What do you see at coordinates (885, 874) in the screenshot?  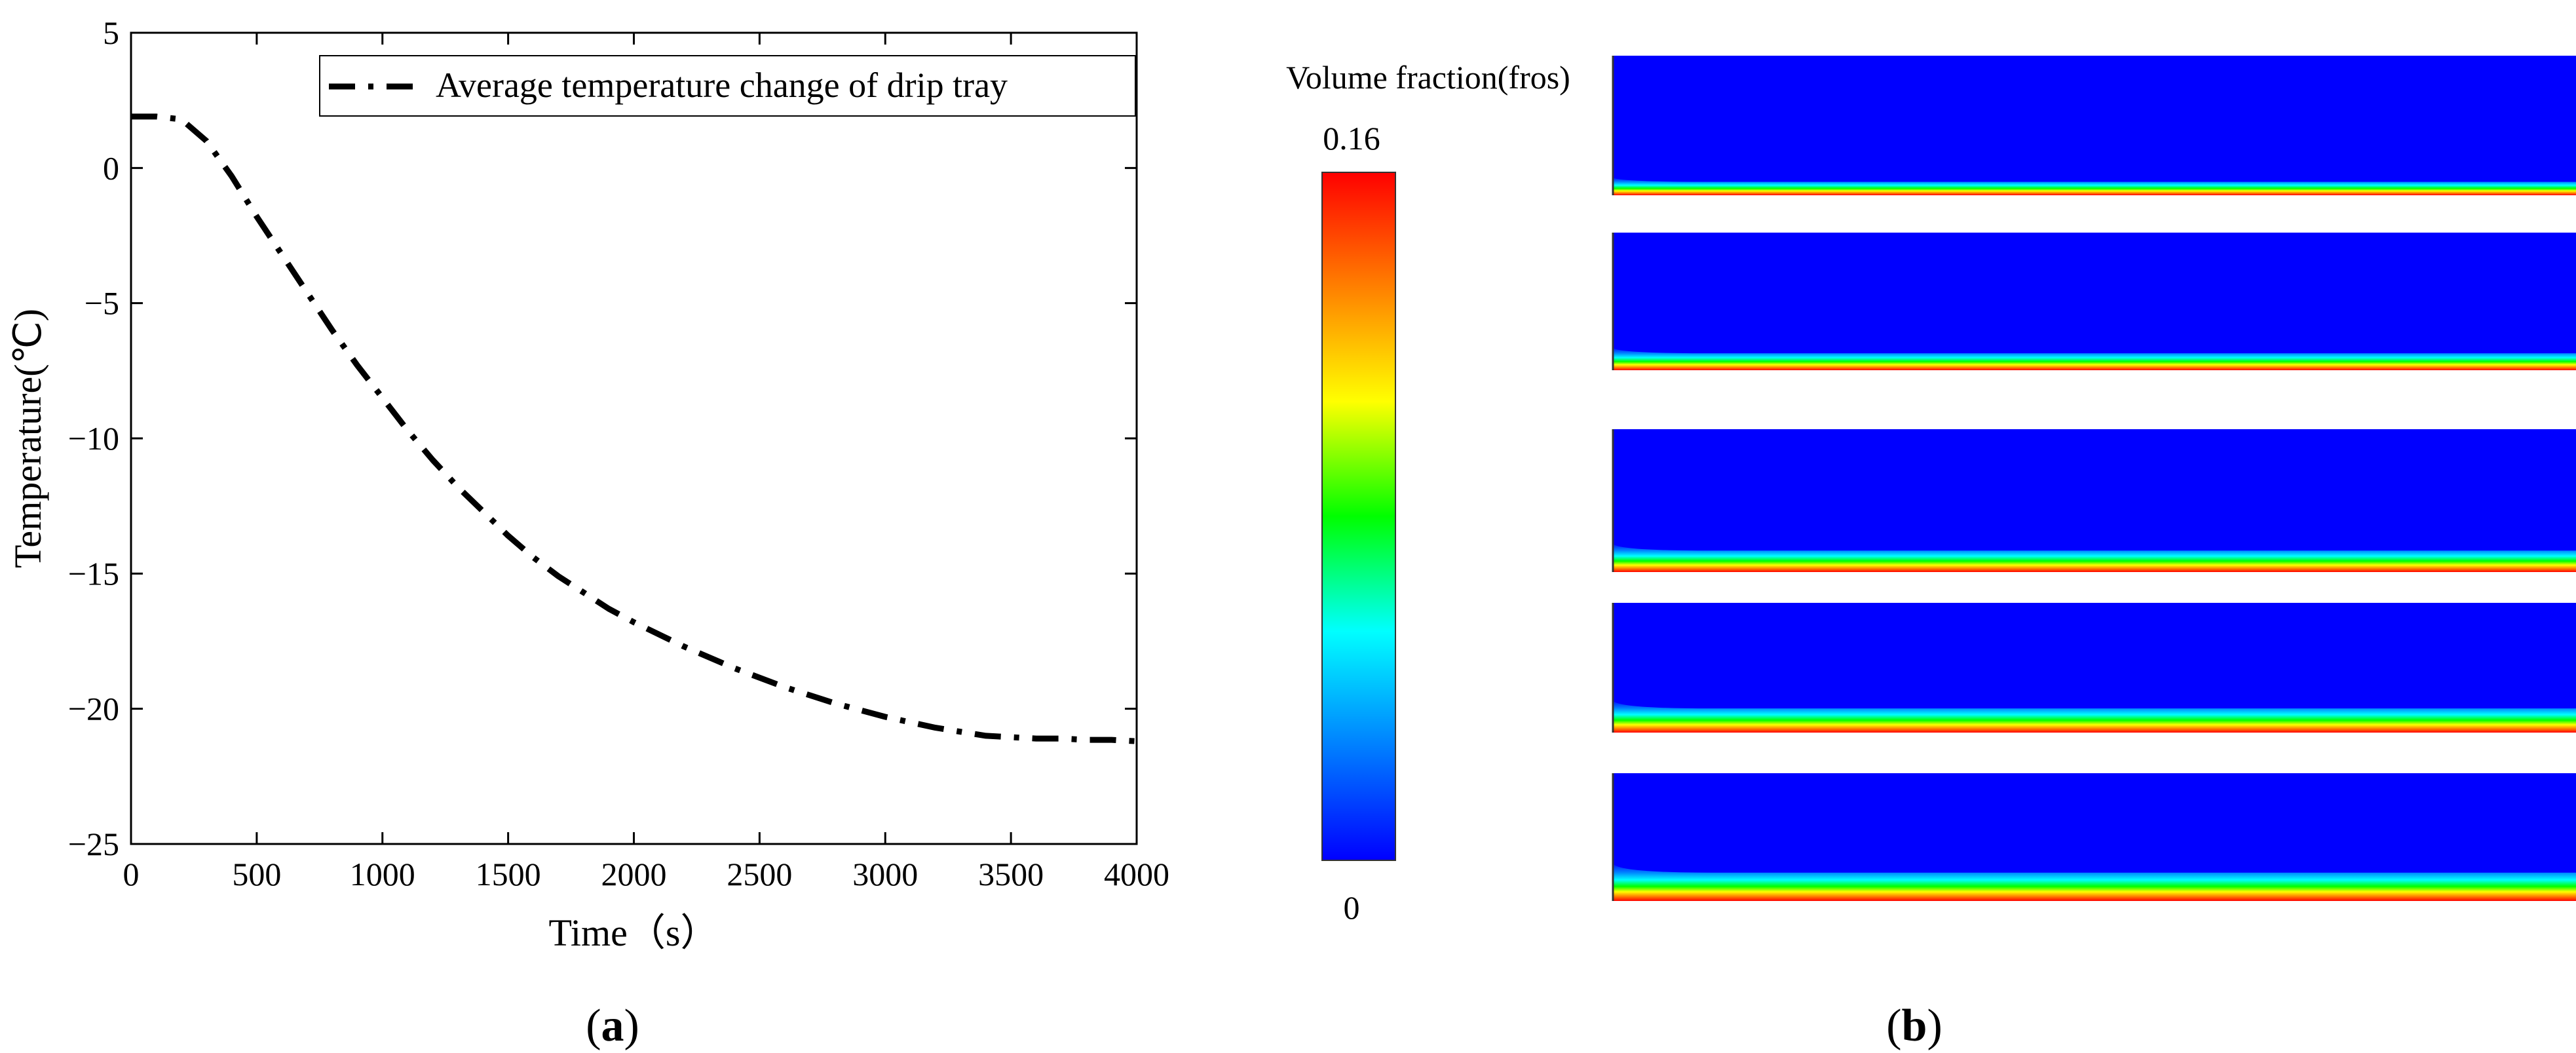 I see `x-tick-label: 3000` at bounding box center [885, 874].